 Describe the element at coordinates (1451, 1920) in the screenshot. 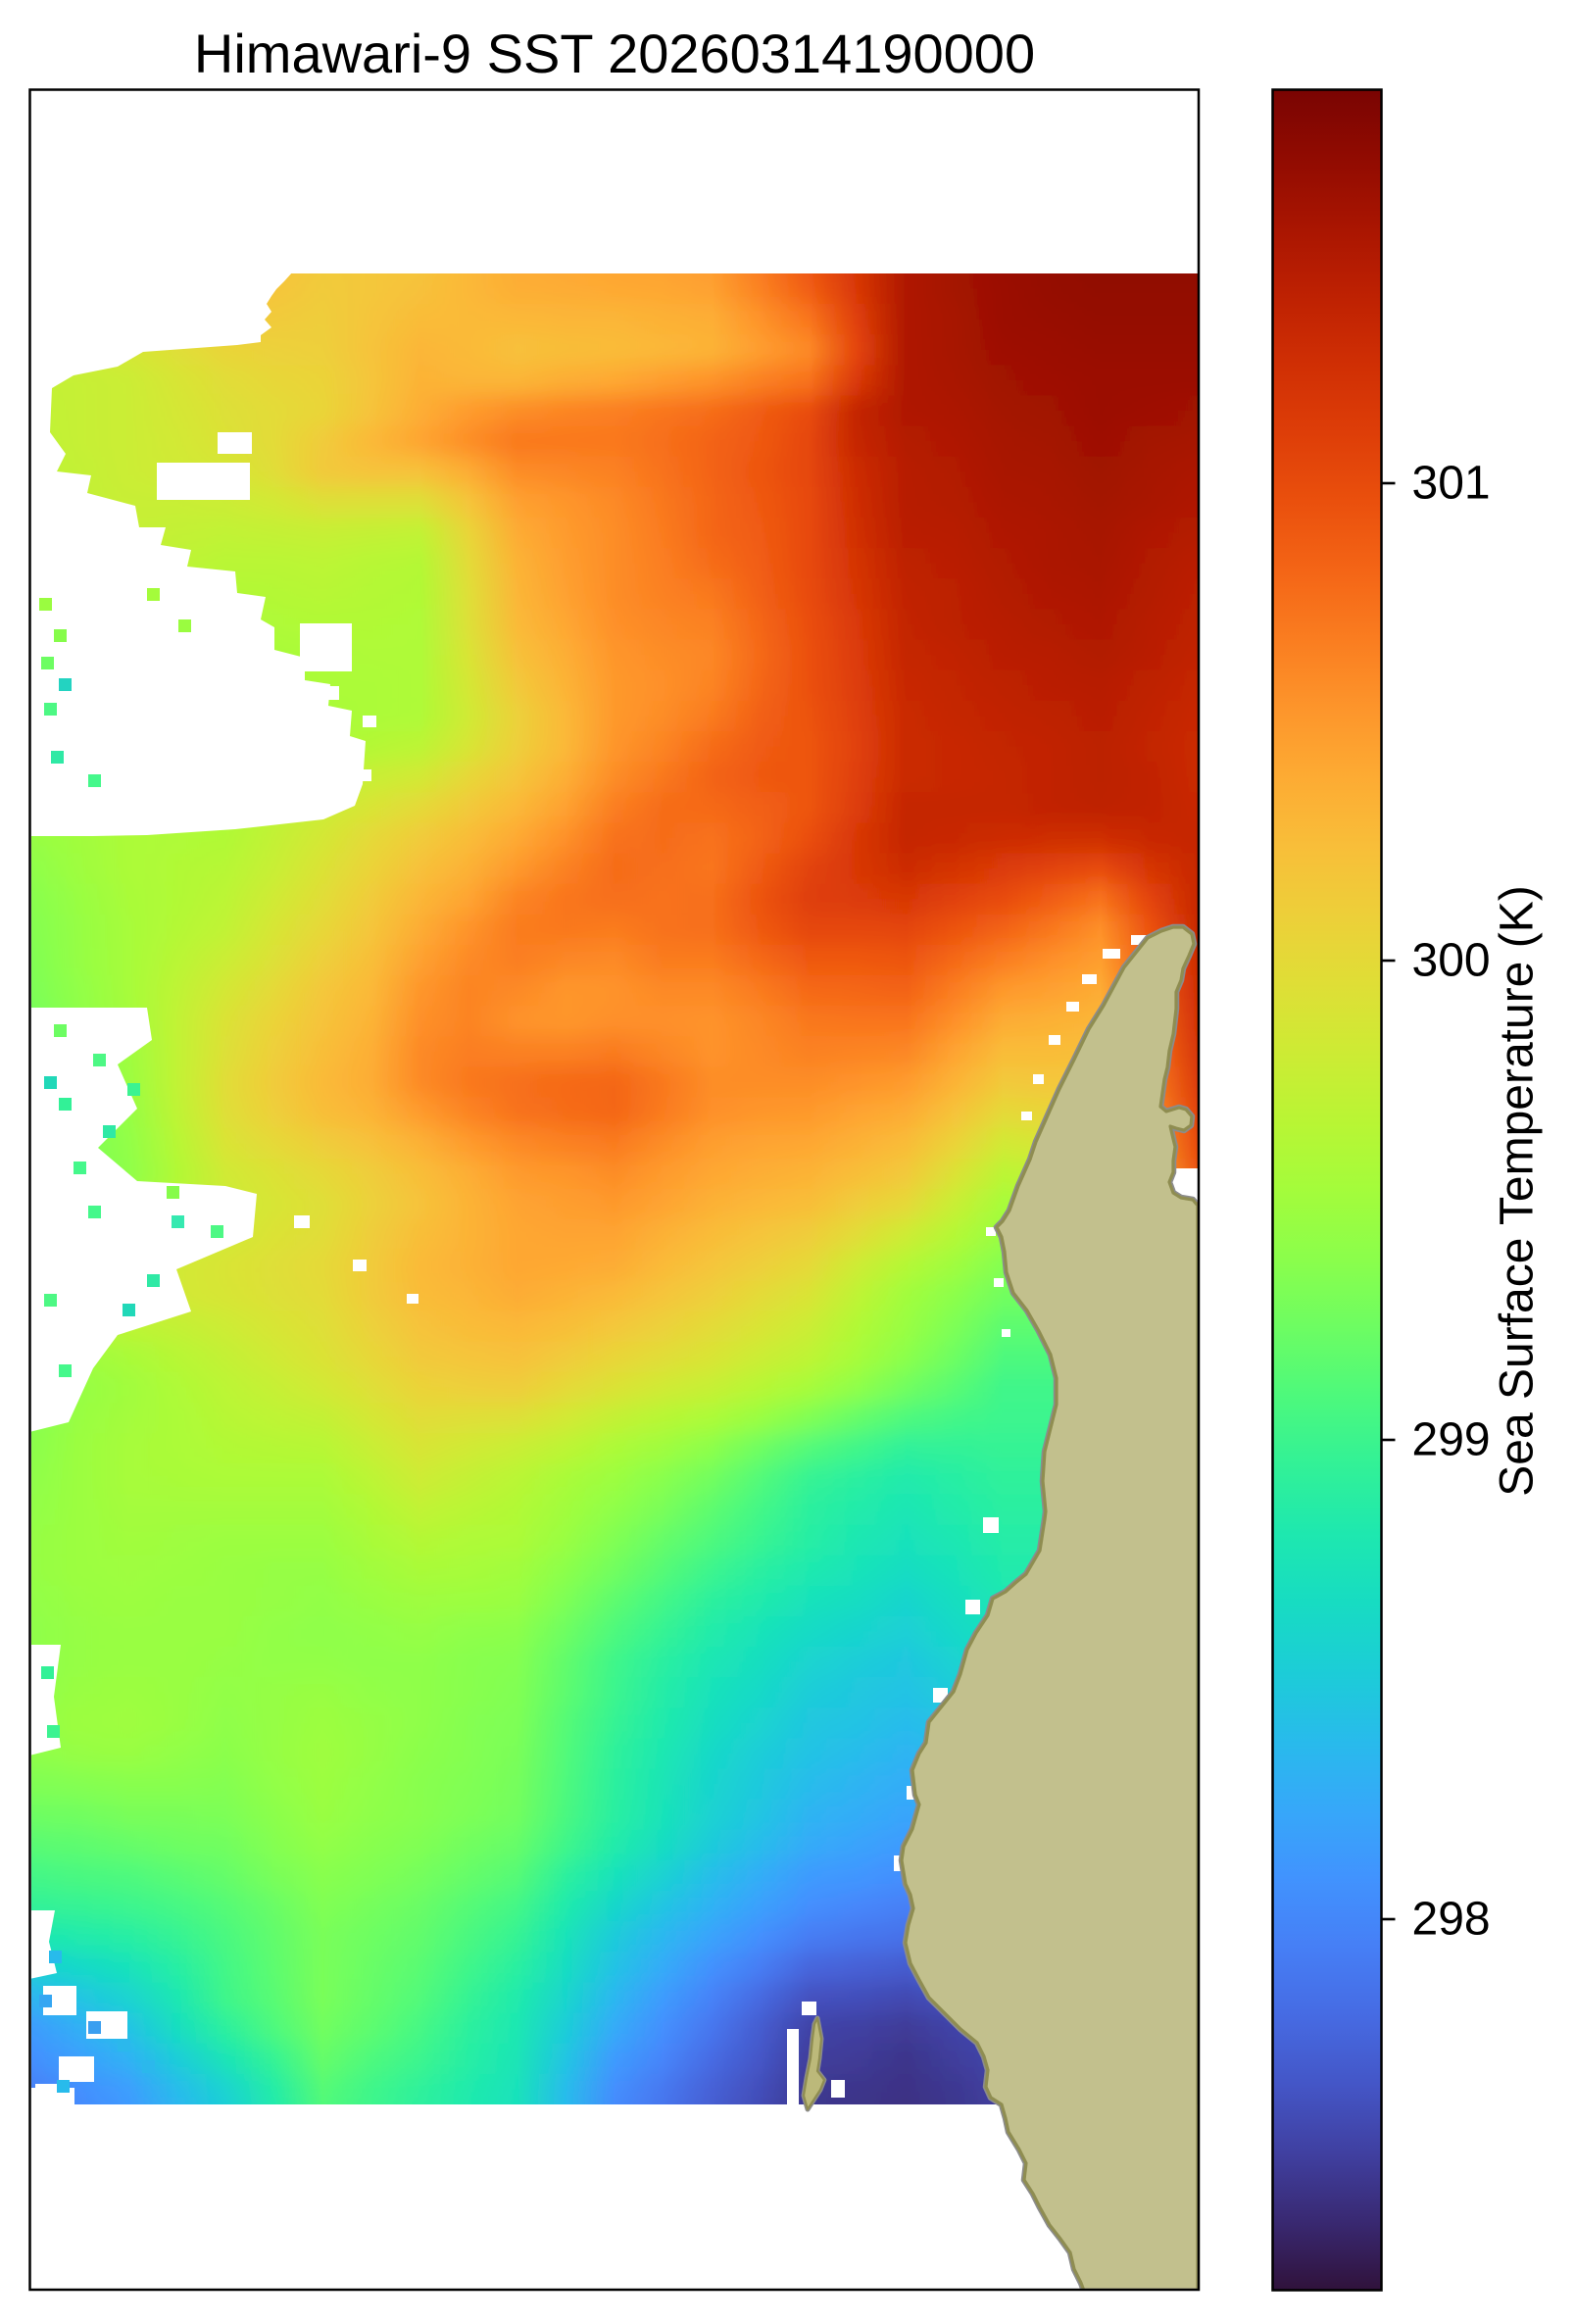

I see `svg-text: 298` at that location.